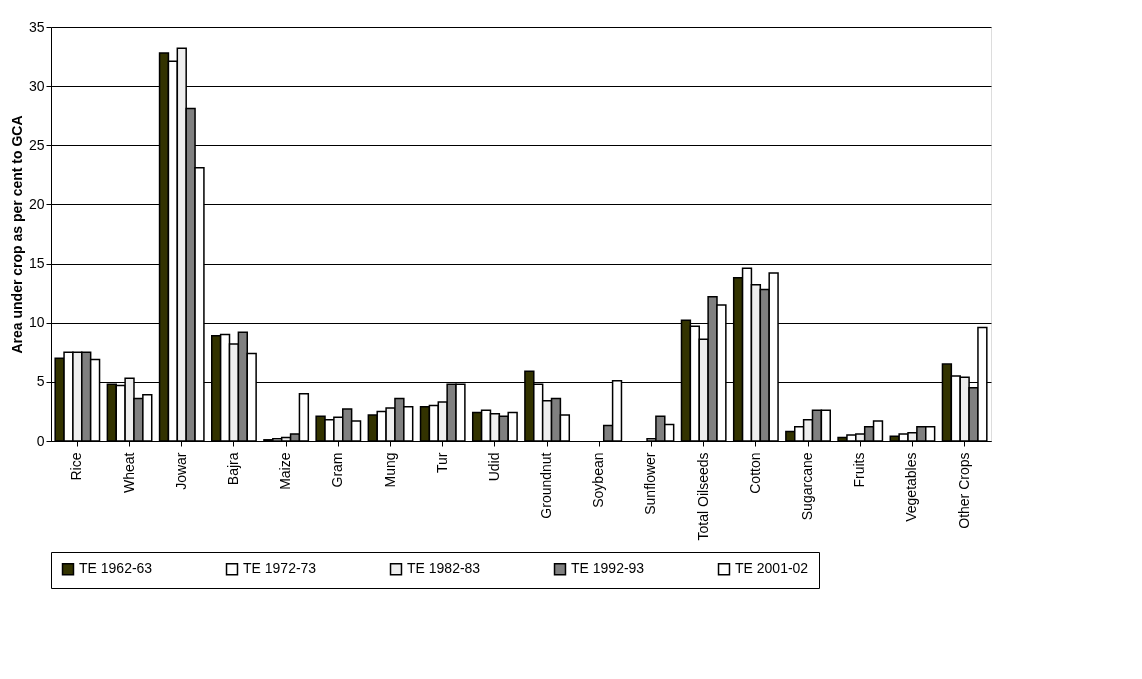  What do you see at coordinates (36, 203) in the screenshot?
I see `y-tick-label: 20` at bounding box center [36, 203].